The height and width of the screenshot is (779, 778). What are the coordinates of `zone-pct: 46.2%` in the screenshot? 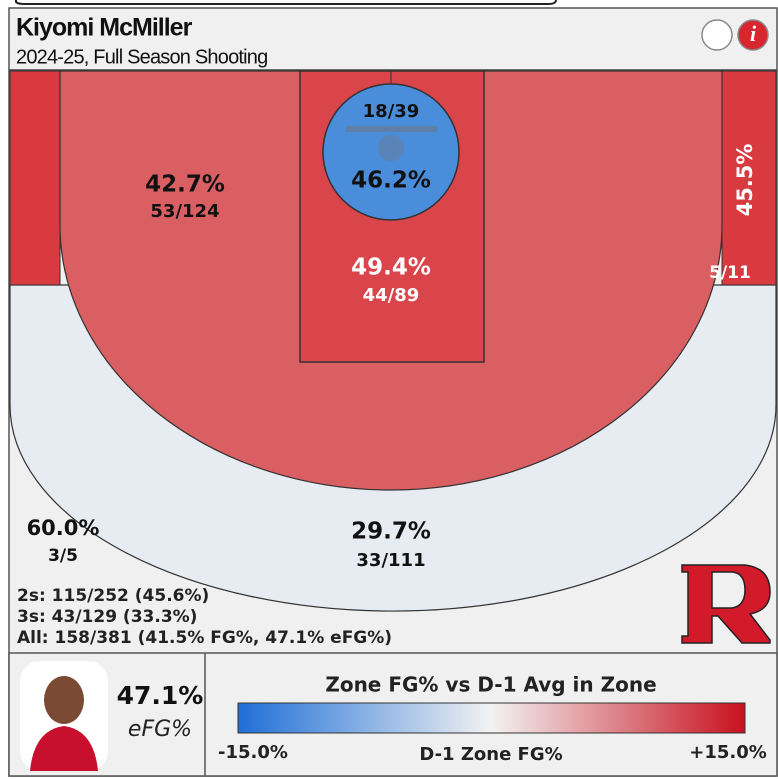 It's located at (391, 181).